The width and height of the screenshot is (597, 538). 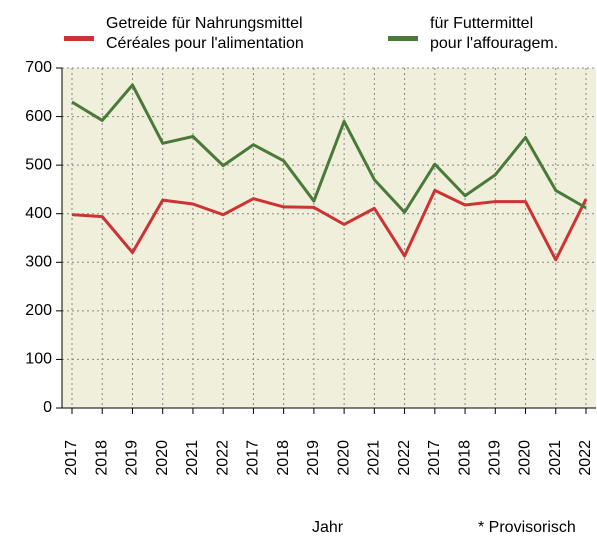 I want to click on footnote: * Provisorisch, so click(x=527, y=527).